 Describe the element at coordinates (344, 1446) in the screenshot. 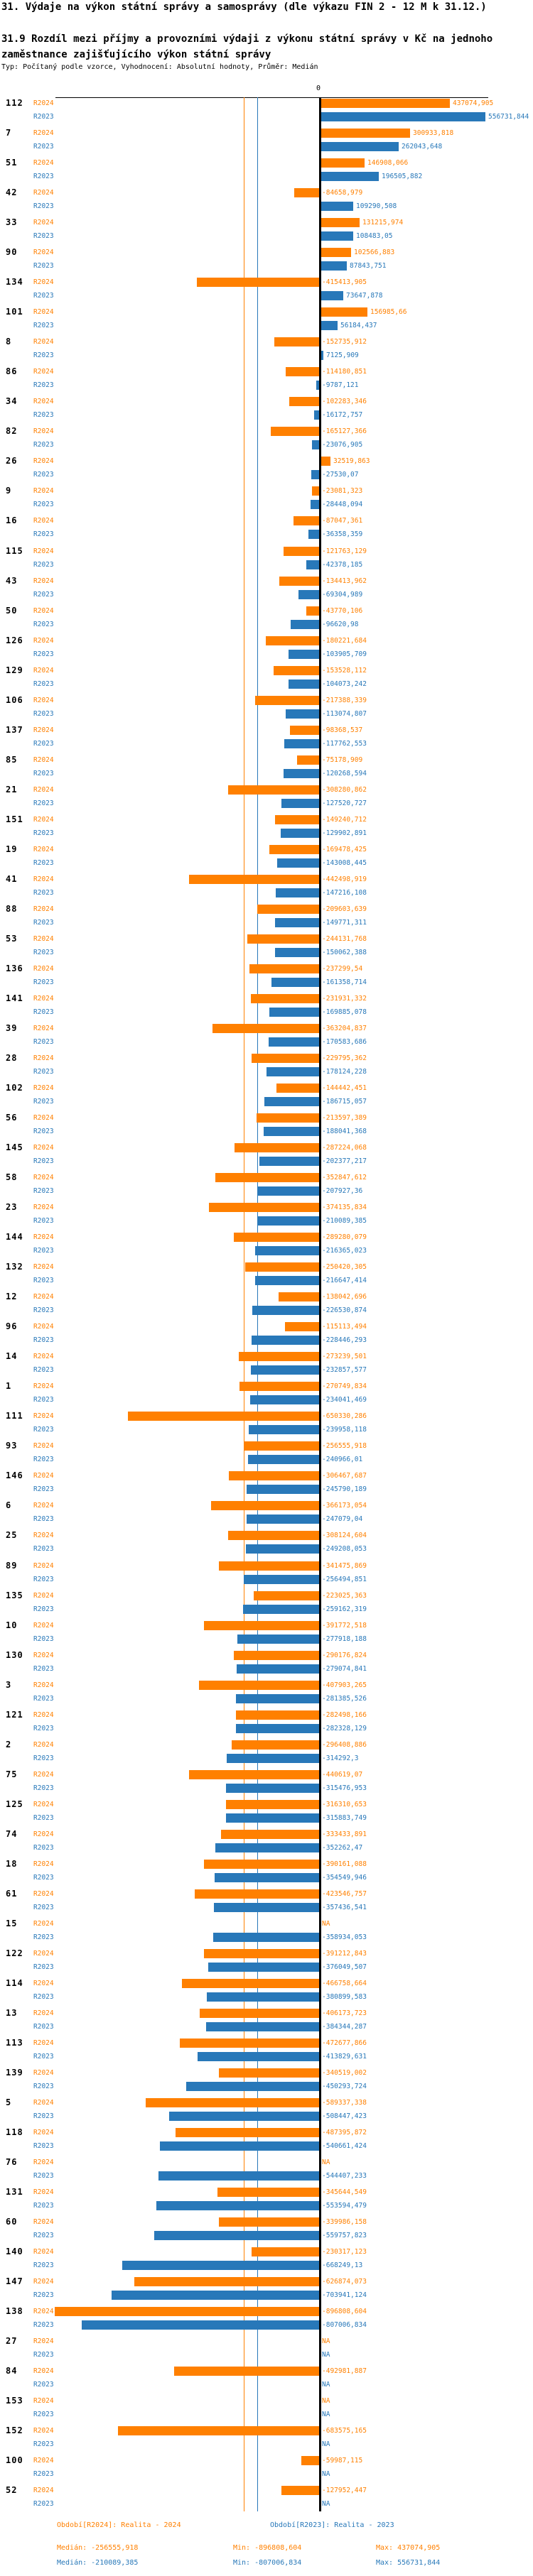

I see `value-label-r2024: -256555,918` at that location.